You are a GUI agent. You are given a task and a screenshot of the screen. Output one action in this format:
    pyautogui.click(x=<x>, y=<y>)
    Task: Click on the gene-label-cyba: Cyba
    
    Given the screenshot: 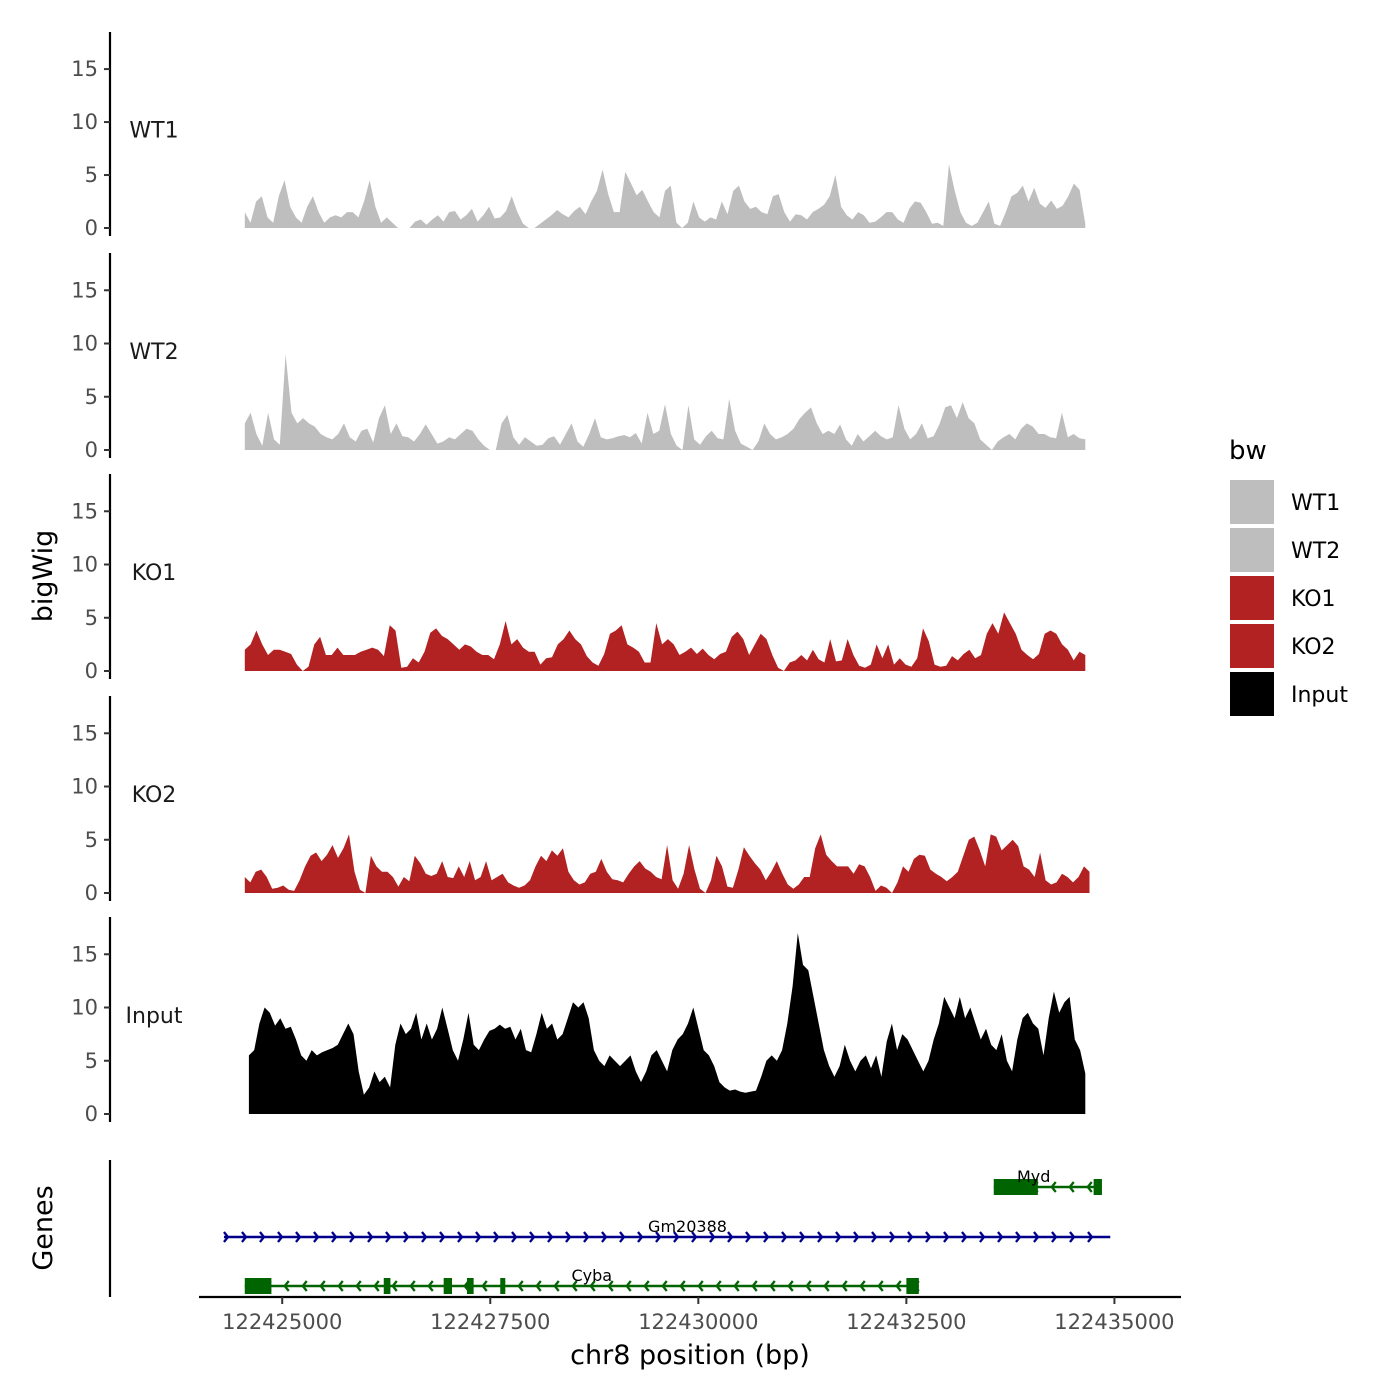 What is the action you would take?
    pyautogui.click(x=591, y=1275)
    